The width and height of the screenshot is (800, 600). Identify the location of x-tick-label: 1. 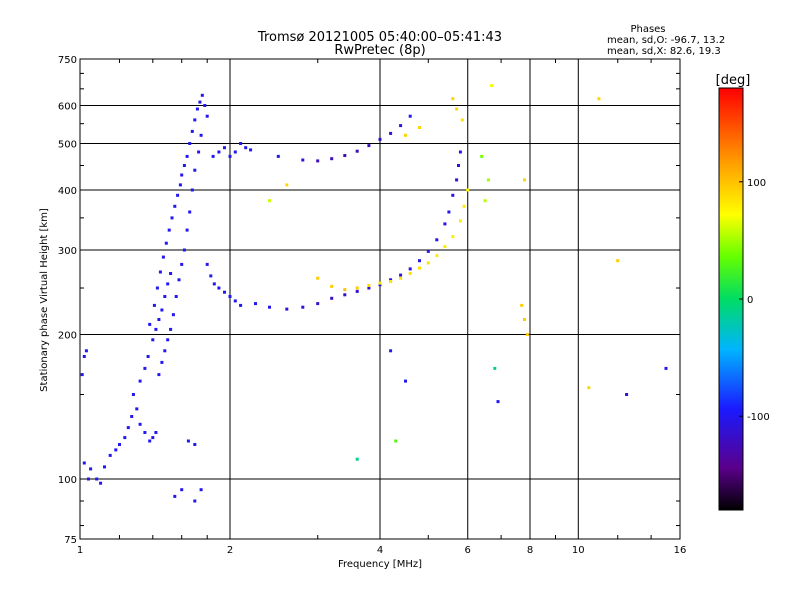
(80, 550).